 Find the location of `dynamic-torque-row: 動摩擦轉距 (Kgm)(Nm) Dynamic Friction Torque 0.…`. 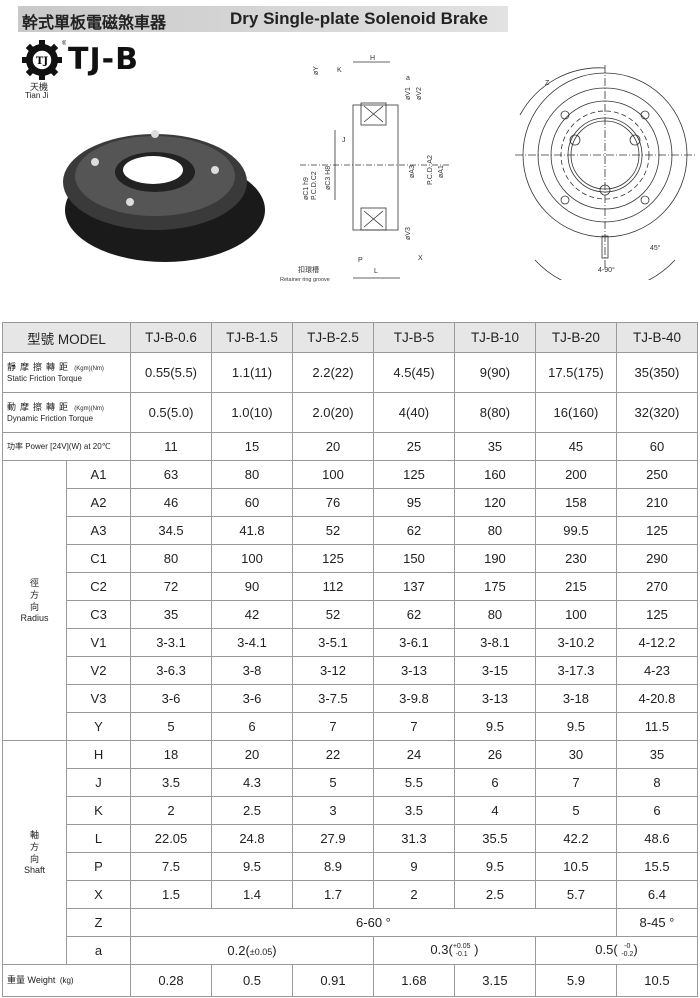

dynamic-torque-row: 動摩擦轉距 (Kgm)(Nm) Dynamic Friction Torque 0.… is located at coordinates (350, 412).